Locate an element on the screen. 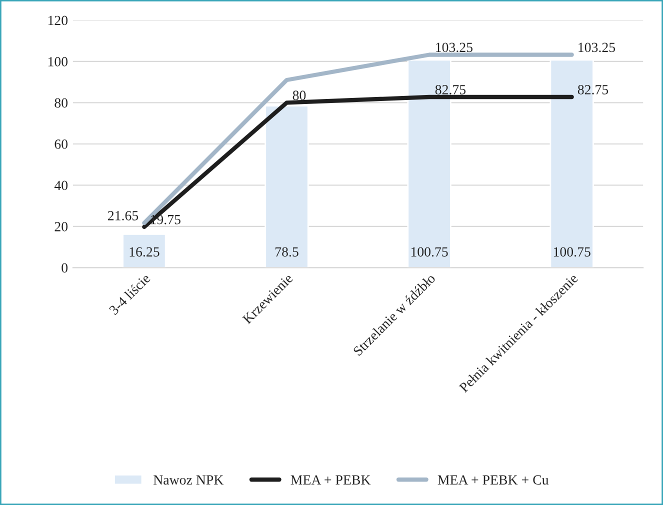 The width and height of the screenshot is (663, 505). data-label: 16.25 is located at coordinates (145, 252).